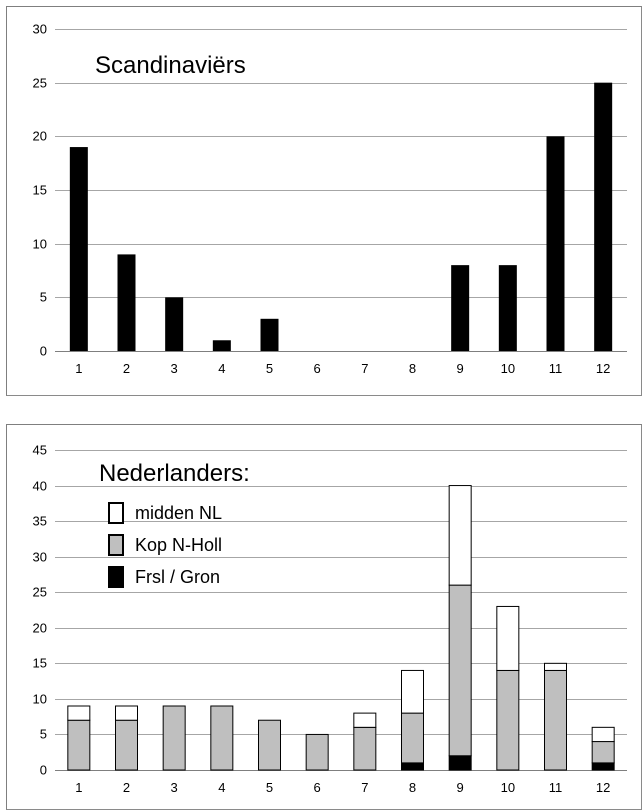 Image resolution: width=644 pixels, height=811 pixels. What do you see at coordinates (116, 513) in the screenshot?
I see `legend-swatch-midden-nl` at bounding box center [116, 513].